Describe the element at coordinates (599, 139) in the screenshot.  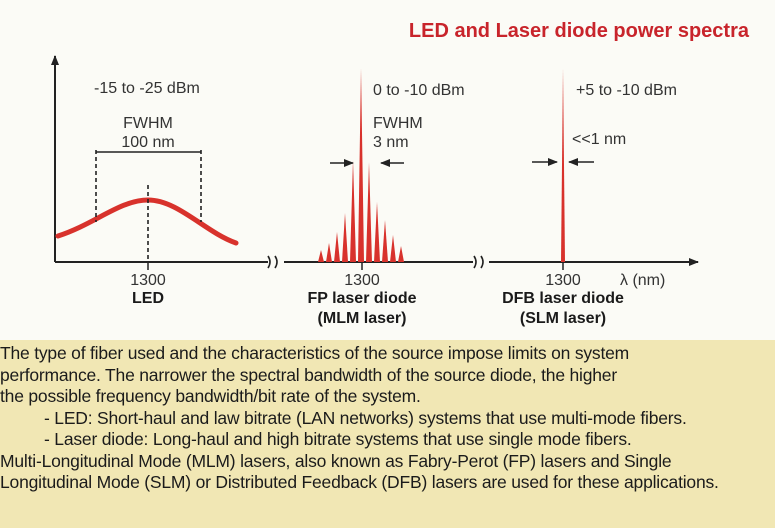
I see `dfb-width-value: <<1 nm` at that location.